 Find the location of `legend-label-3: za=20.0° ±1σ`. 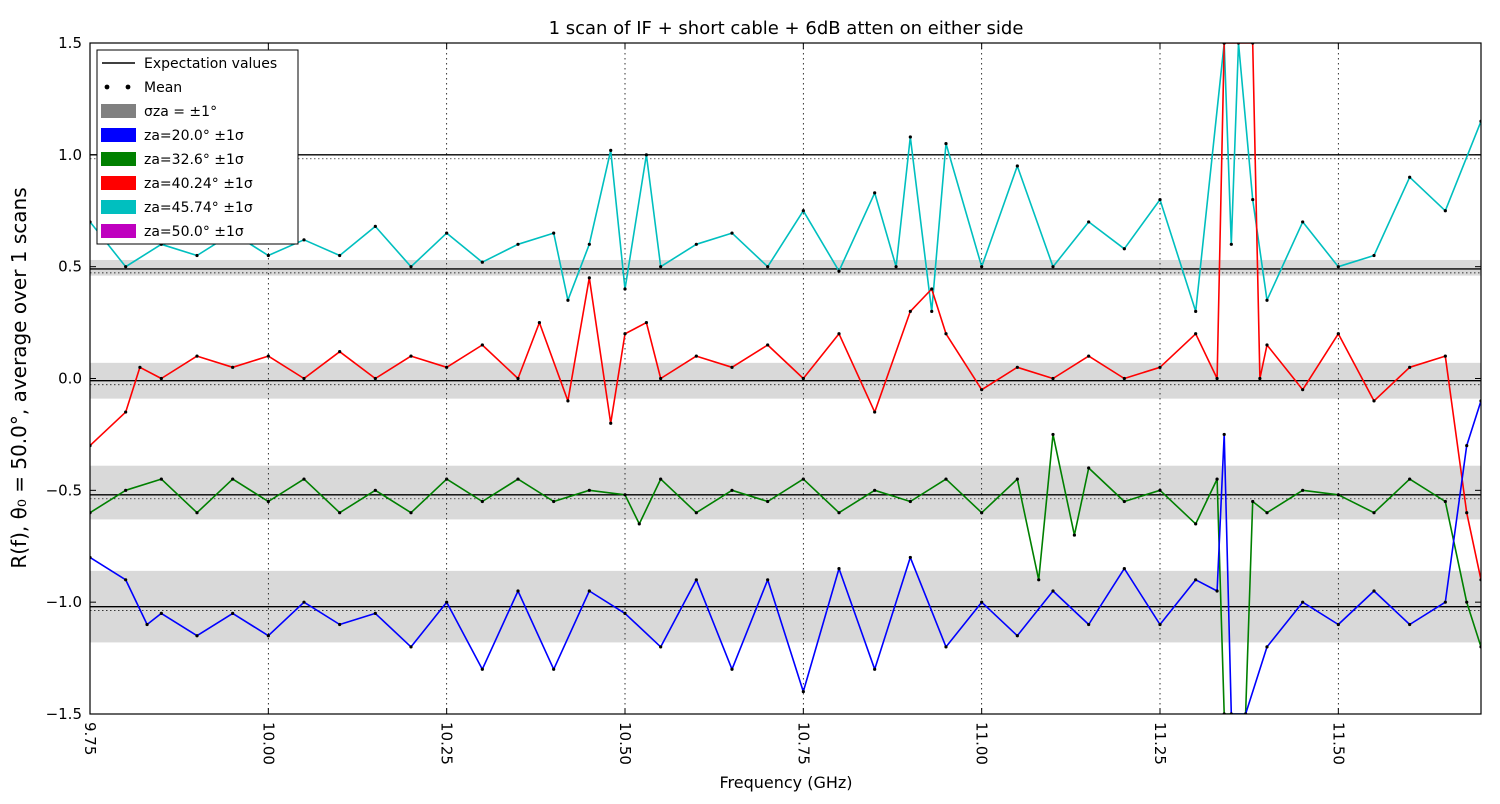

legend-label-3: za=20.0° ±1σ is located at coordinates (194, 136).